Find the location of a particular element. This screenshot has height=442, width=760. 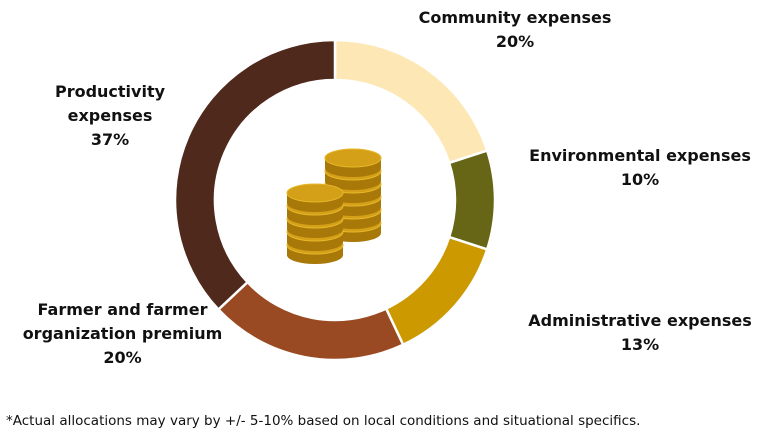

donut-slice-farmer-and-farmer-organization-premium is located at coordinates (310, 321).